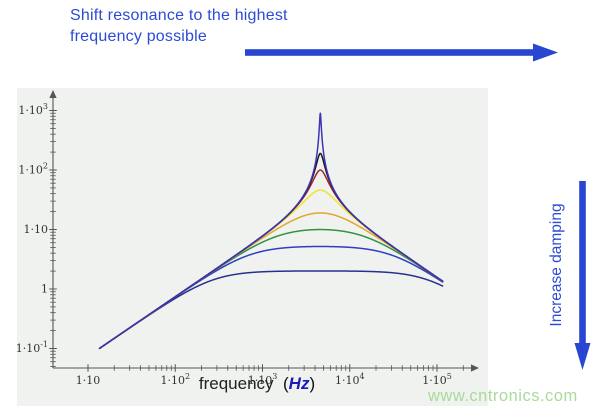 This screenshot has width=613, height=412. I want to click on x-axis-label: frequency (Hz), so click(257, 383).